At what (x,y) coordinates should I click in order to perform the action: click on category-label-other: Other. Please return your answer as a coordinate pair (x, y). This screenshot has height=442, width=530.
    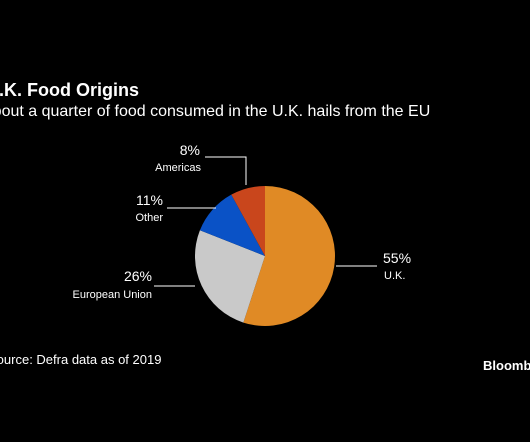
    Looking at the image, I should click on (149, 218).